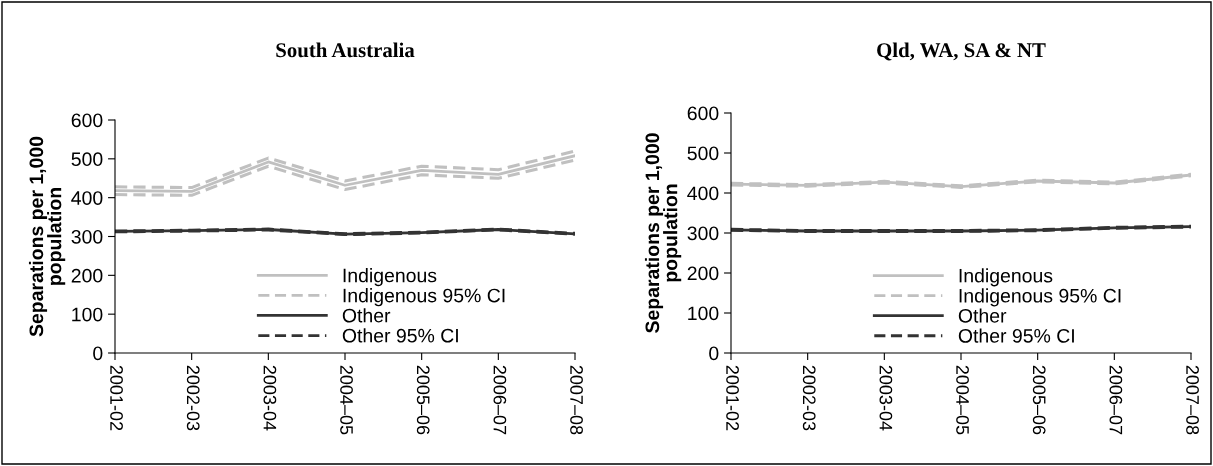 This screenshot has width=1213, height=466. Describe the element at coordinates (345, 50) in the screenshot. I see `chart-title: South Australia` at that location.